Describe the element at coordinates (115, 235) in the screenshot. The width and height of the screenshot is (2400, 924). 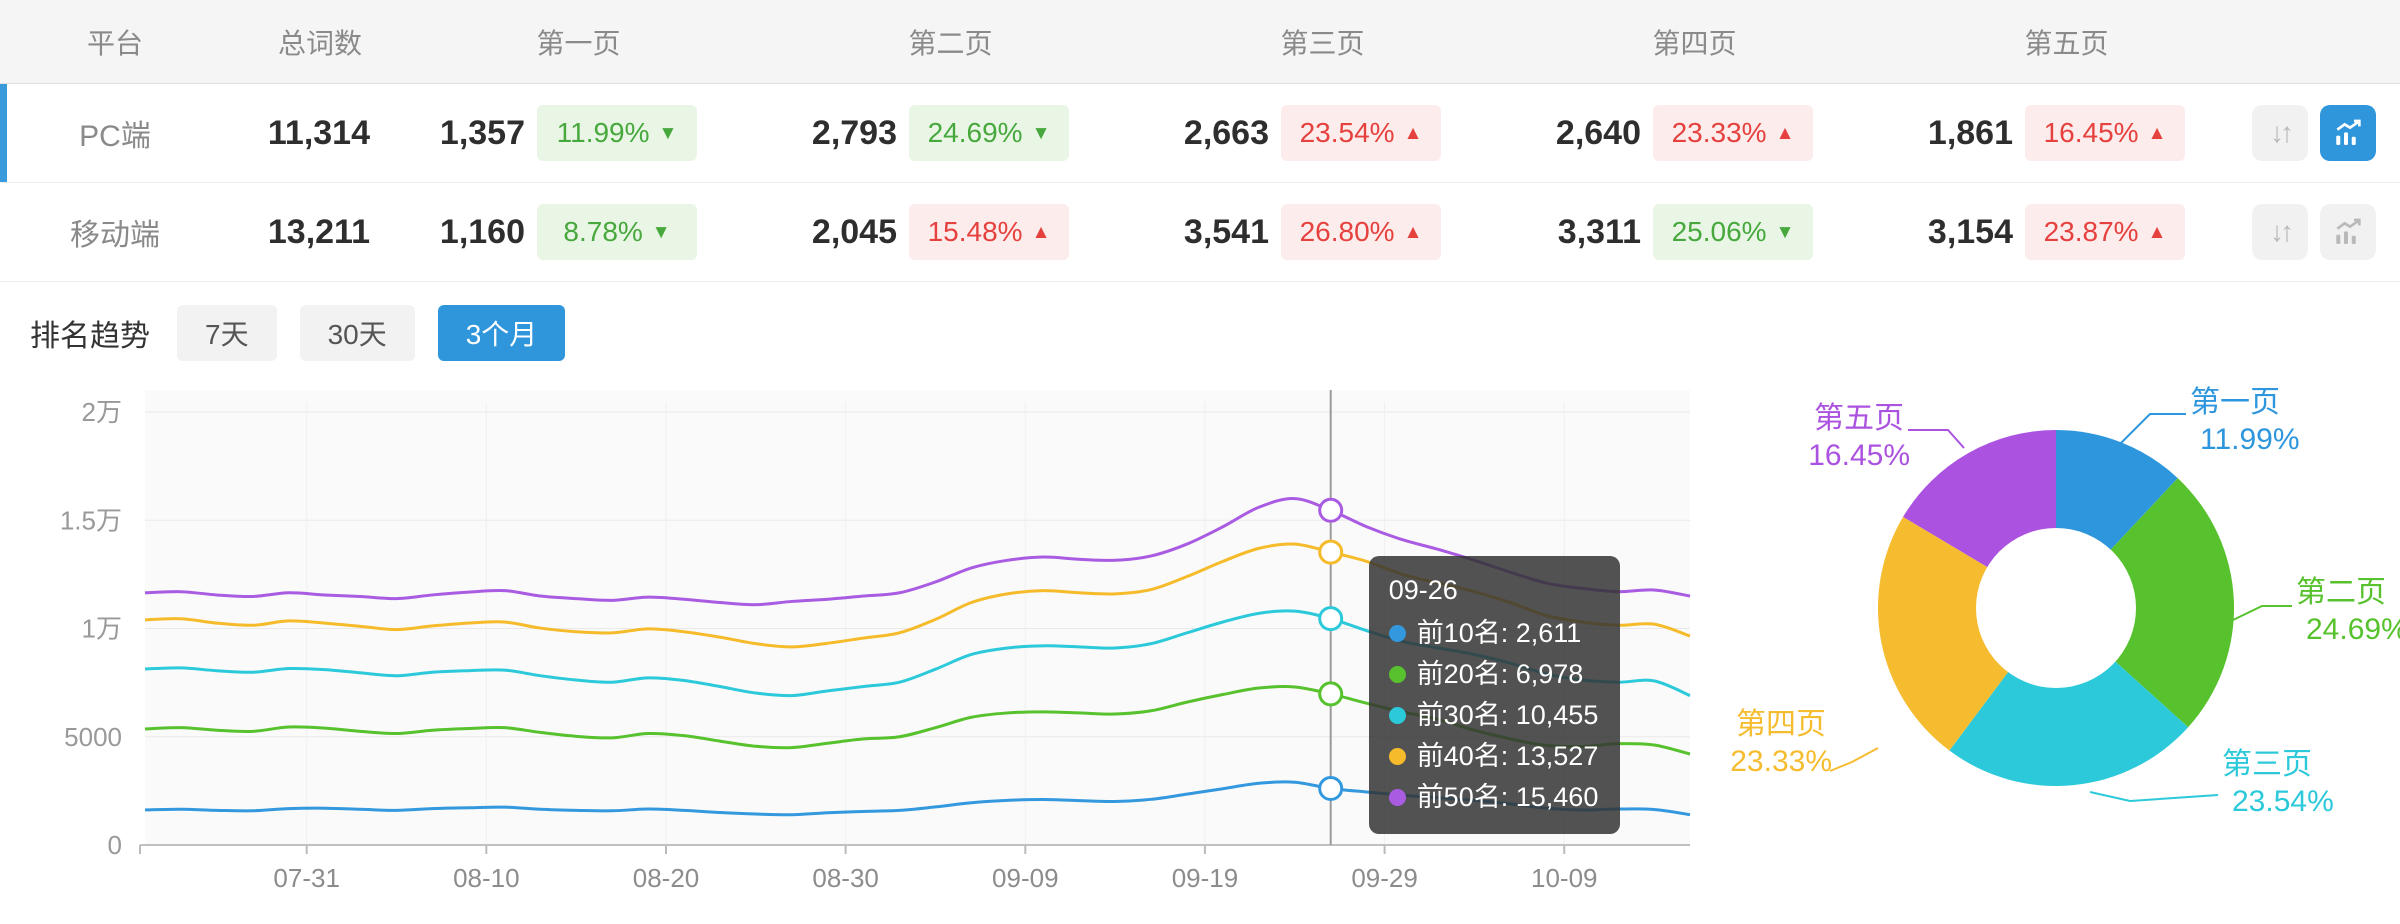
I see `platform-name: 移动端` at that location.